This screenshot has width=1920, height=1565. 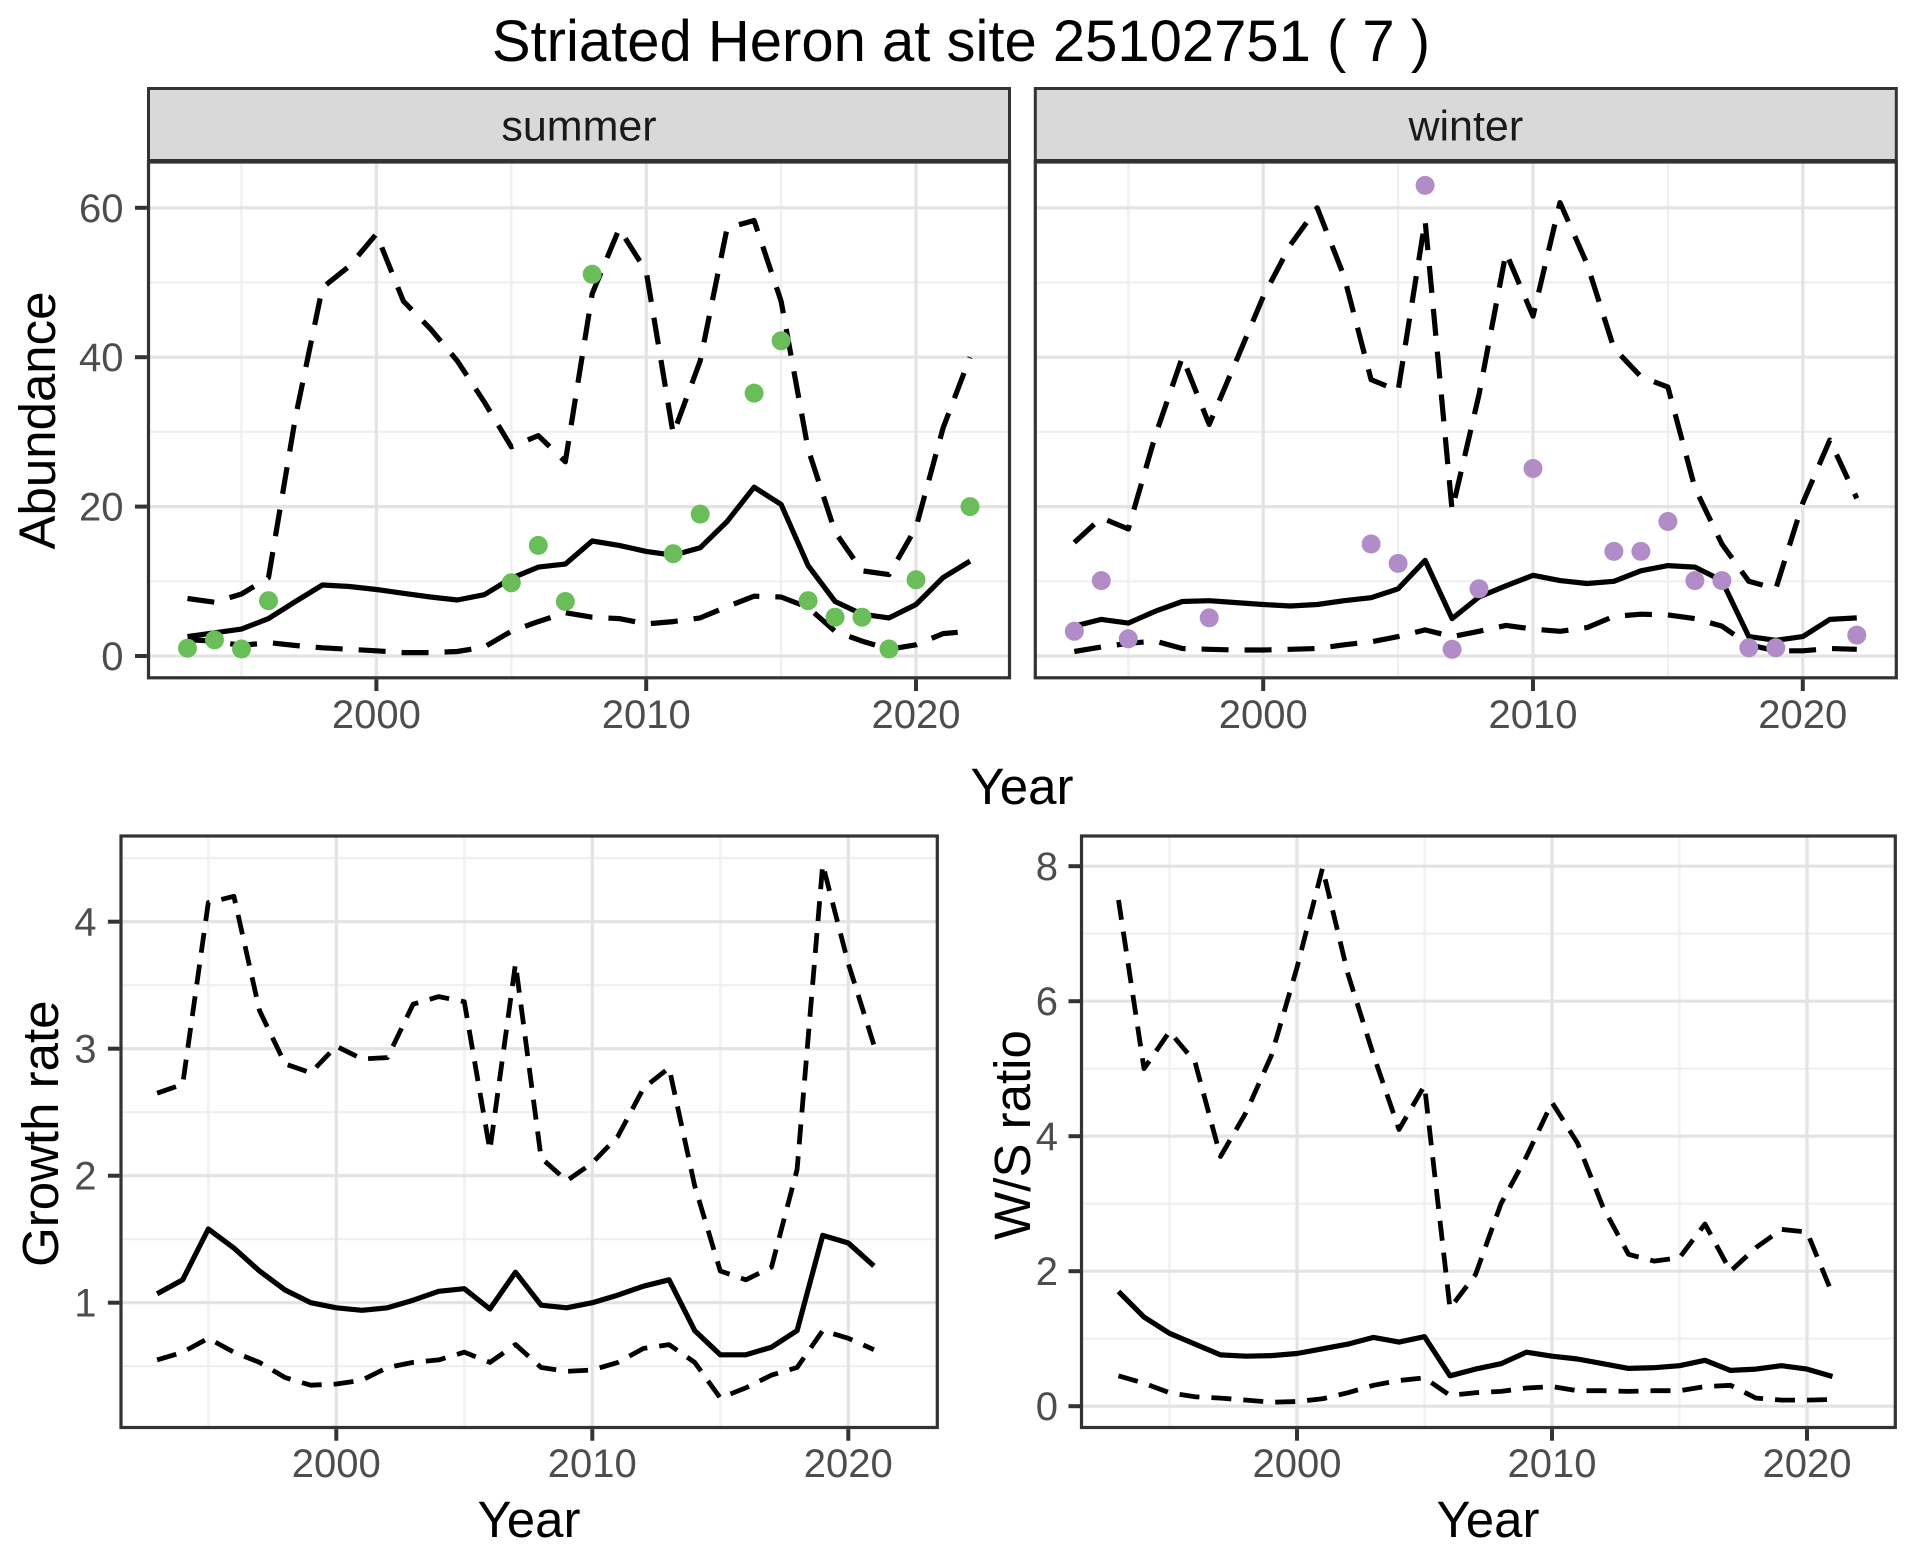 What do you see at coordinates (101, 508) in the screenshot?
I see `svg-text: 20` at bounding box center [101, 508].